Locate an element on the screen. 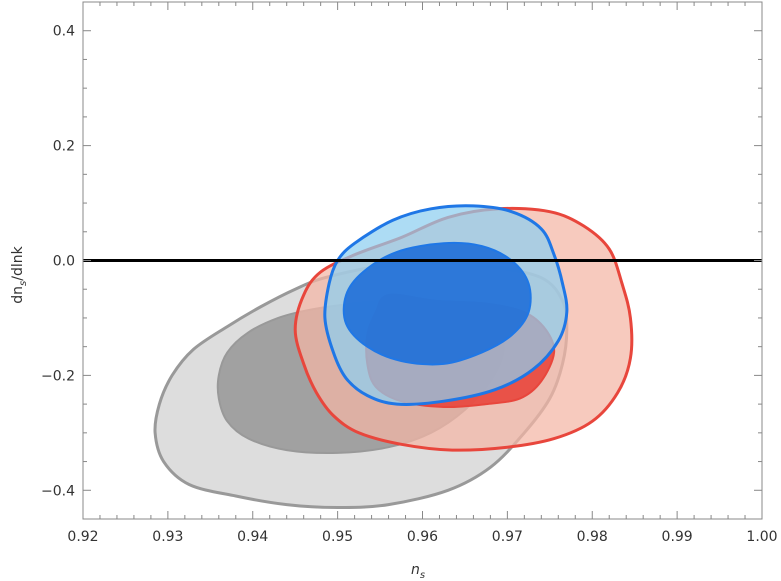 Image resolution: width=781 pixels, height=581 pixels. x-tick-label: 0.95 is located at coordinates (337, 537).